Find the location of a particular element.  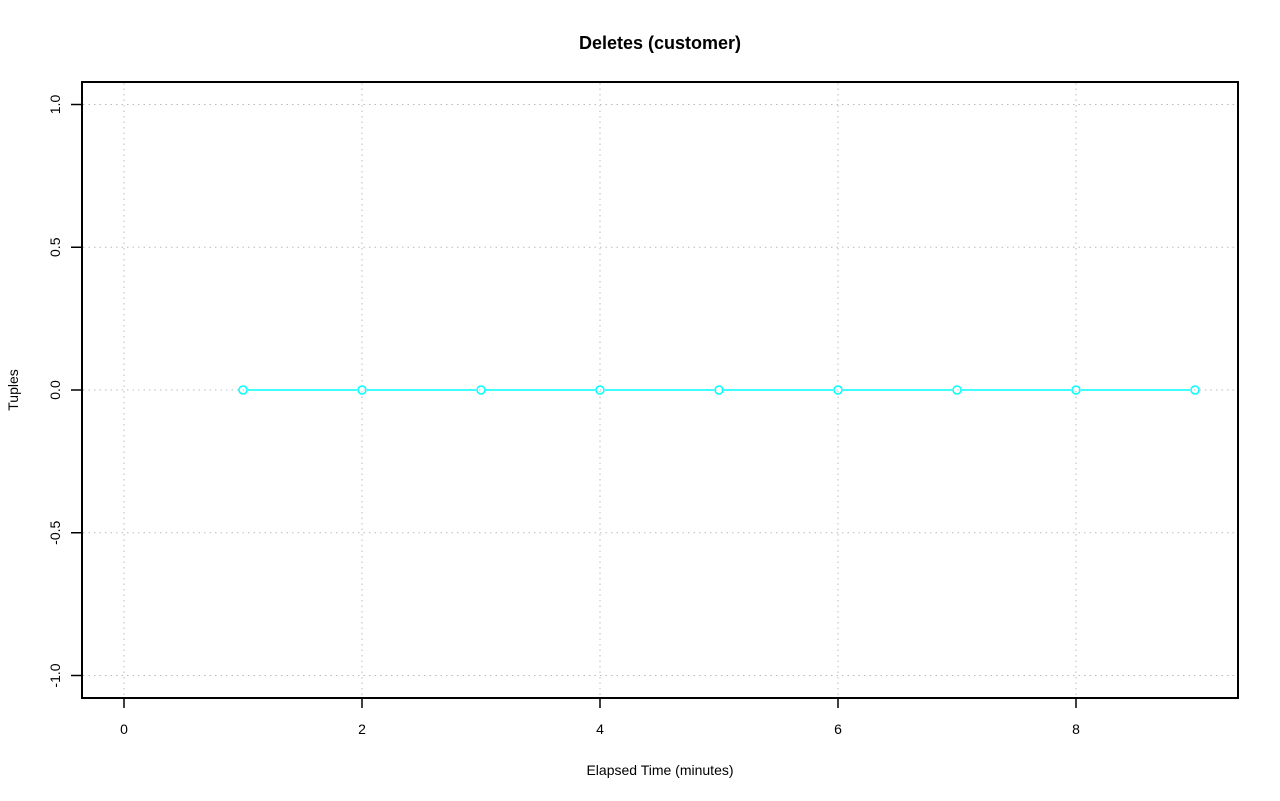

series is located at coordinates (719, 390).